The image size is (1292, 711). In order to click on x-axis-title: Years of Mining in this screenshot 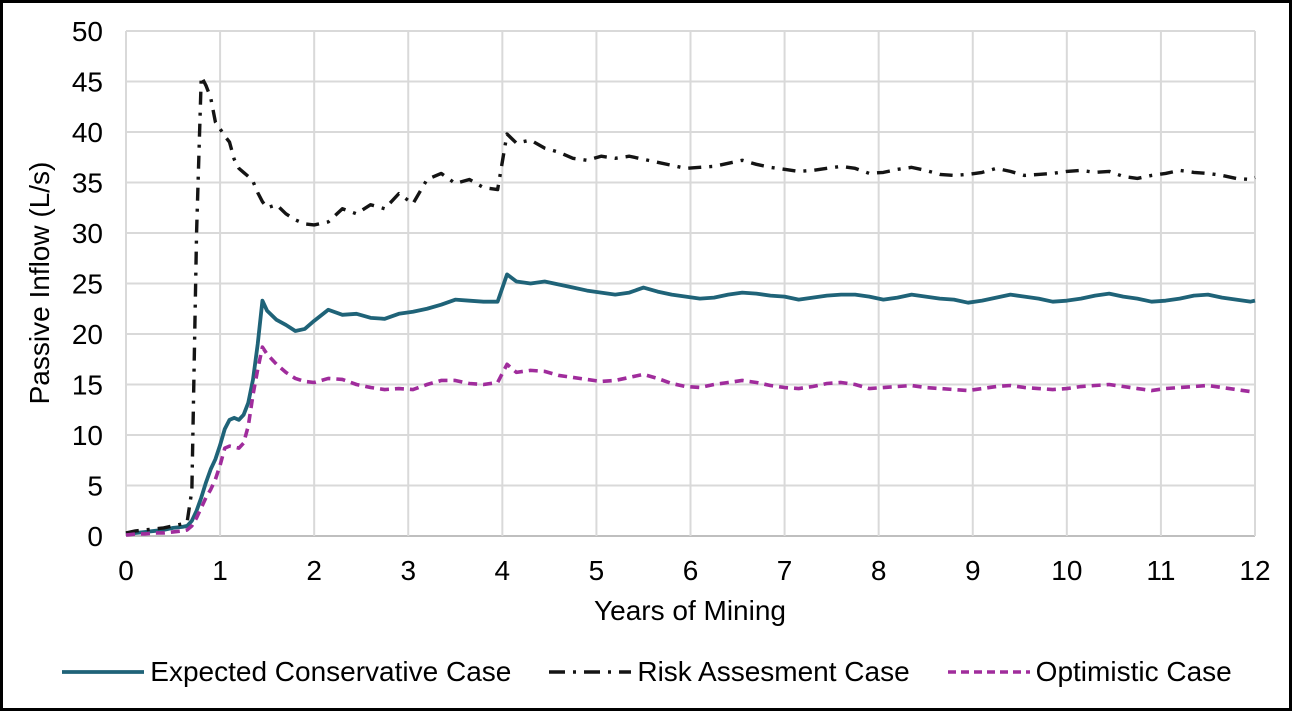, I will do `click(690, 610)`.